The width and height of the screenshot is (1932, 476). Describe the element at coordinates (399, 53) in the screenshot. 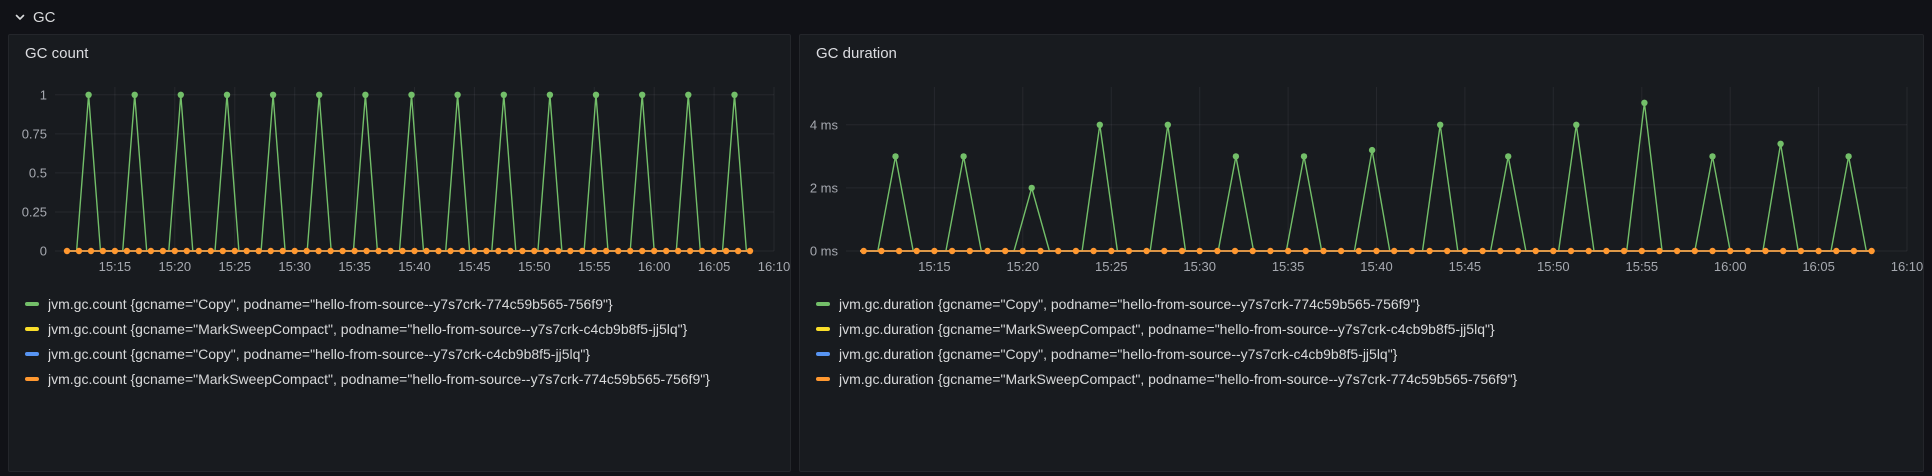

I see `panel-header: GC count` at that location.